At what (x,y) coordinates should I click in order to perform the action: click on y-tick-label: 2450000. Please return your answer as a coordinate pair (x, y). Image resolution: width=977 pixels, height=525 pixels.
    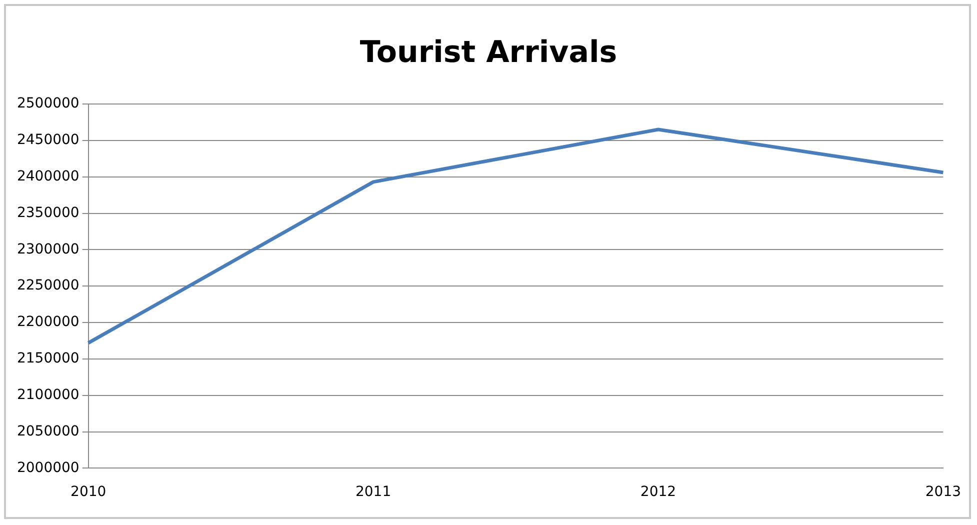
    Looking at the image, I should click on (48, 140).